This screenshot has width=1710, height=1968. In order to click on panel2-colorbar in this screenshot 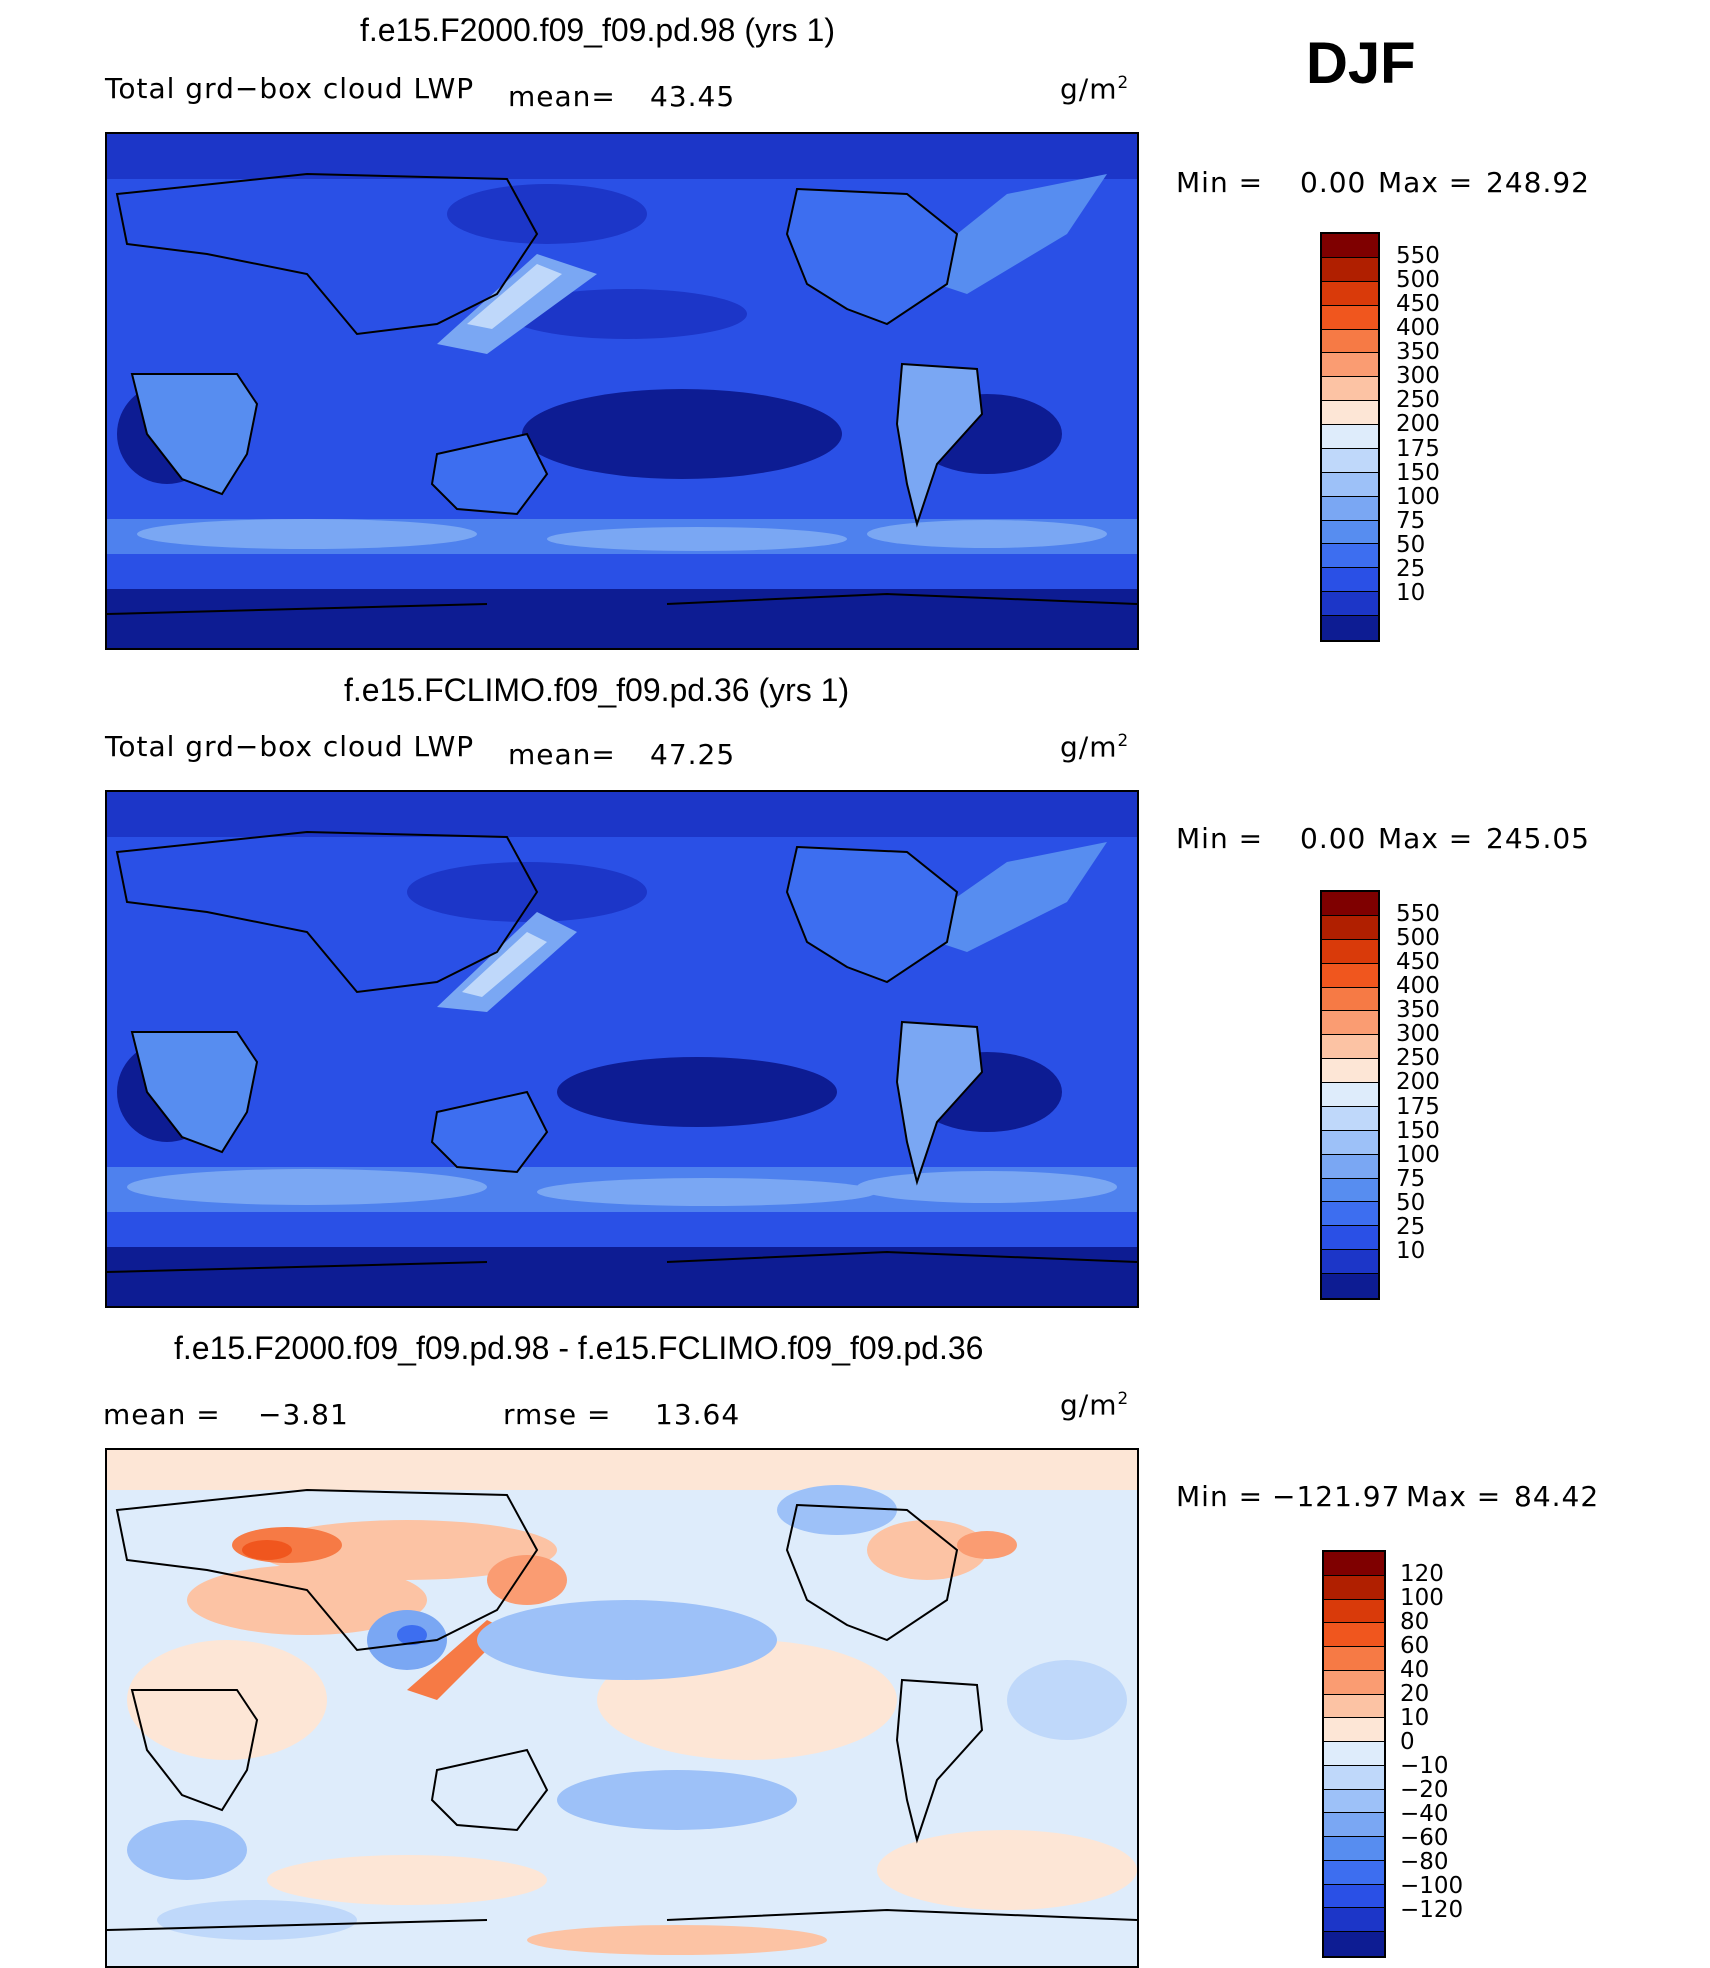, I will do `click(1350, 1095)`.